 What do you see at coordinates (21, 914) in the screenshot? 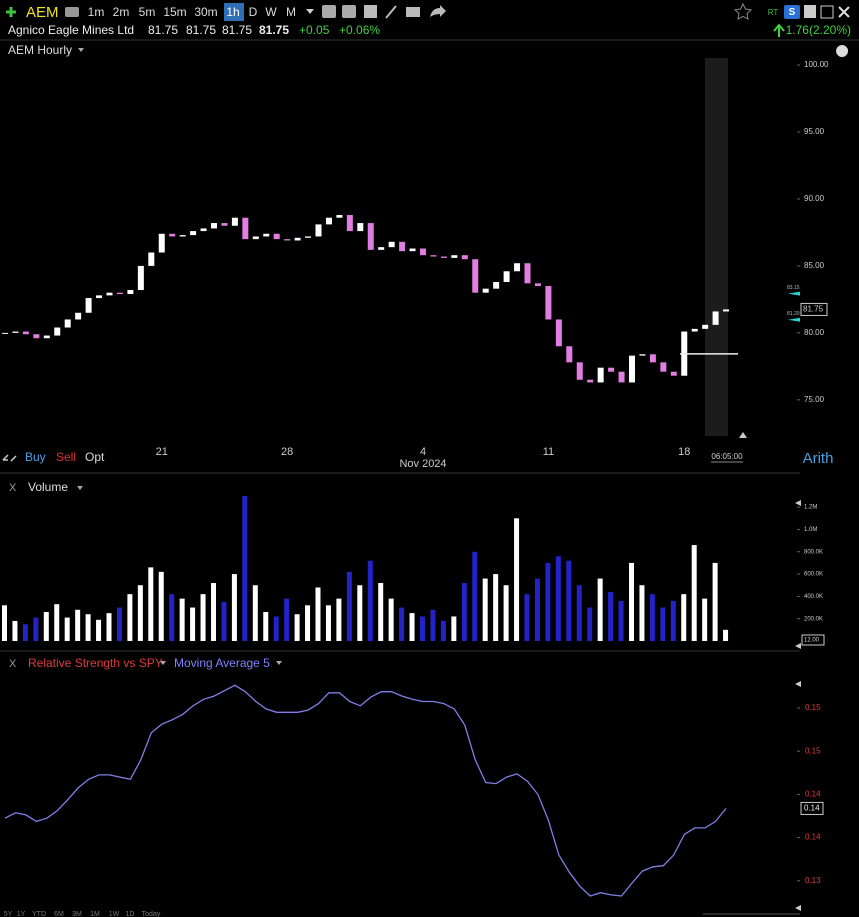
I see `range-button: 1Y` at bounding box center [21, 914].